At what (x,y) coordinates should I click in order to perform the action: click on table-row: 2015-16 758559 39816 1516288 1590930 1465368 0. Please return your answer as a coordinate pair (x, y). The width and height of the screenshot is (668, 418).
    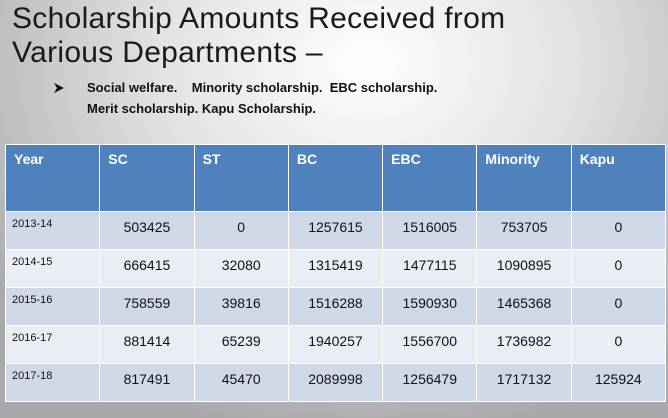
    Looking at the image, I should click on (335, 306).